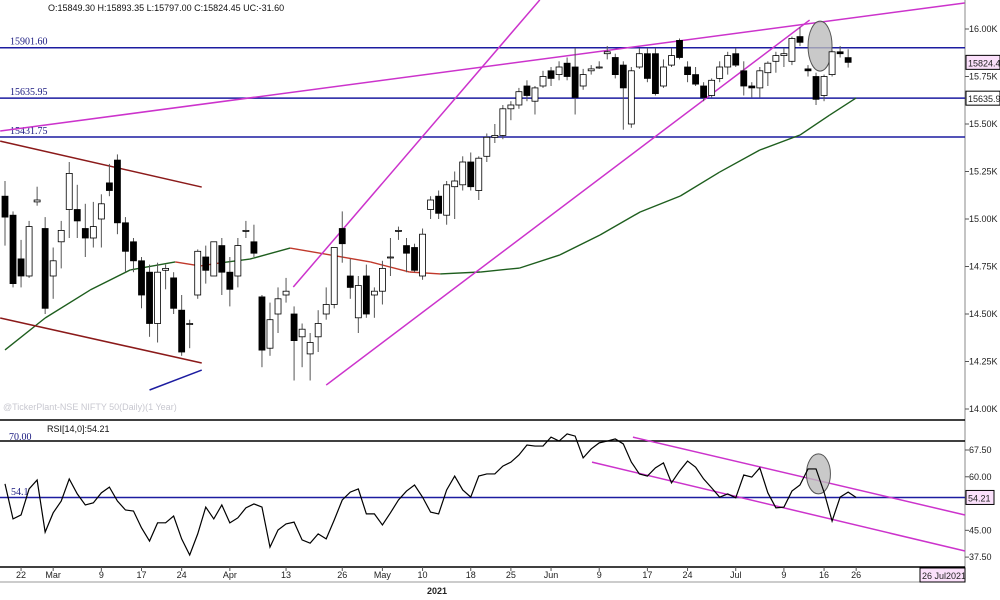  Describe the element at coordinates (824, 575) in the screenshot. I see `x-tick-label: 16` at that location.